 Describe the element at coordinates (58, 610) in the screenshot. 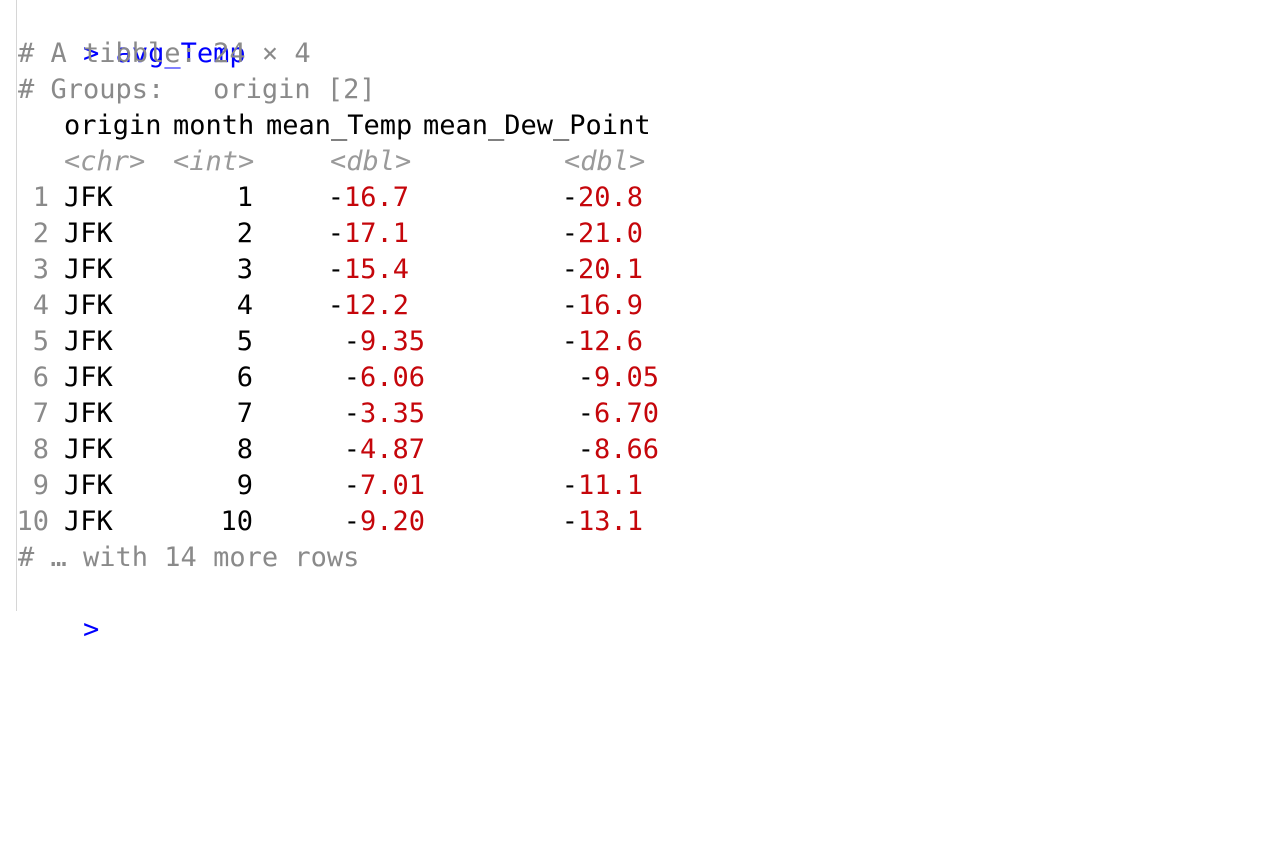

I see `input-prompt: >` at that location.